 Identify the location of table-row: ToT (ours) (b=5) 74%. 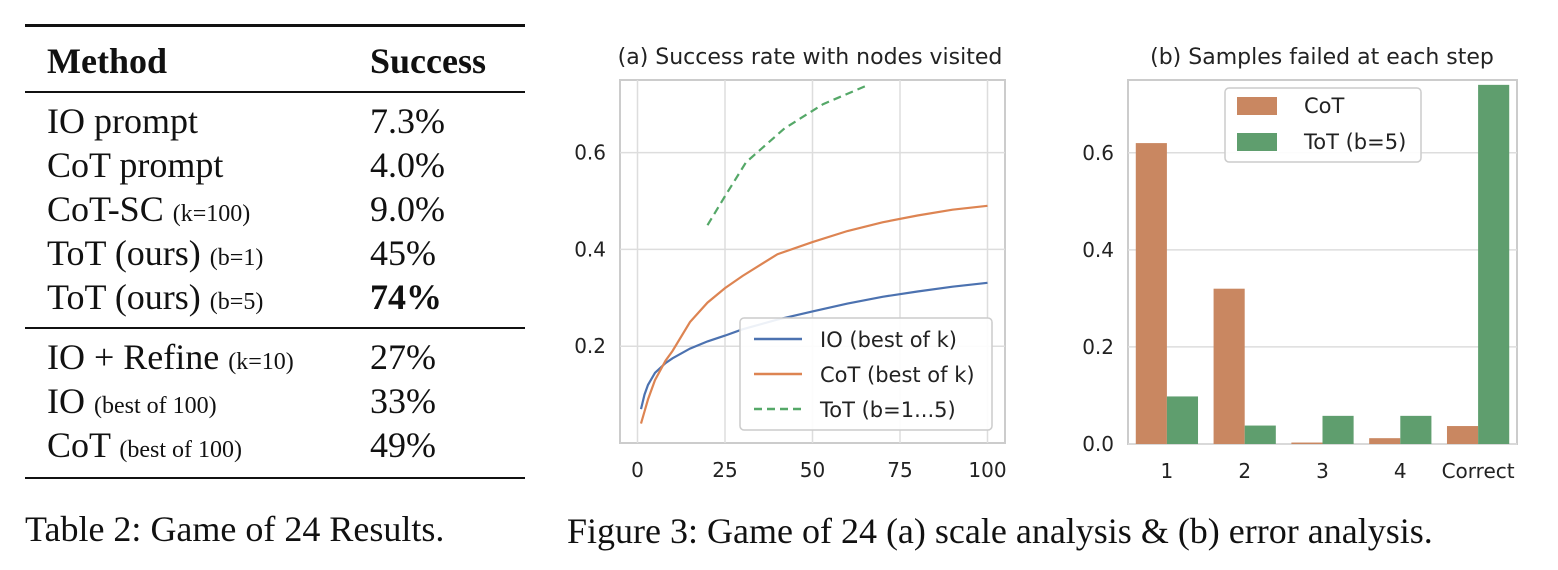
(275, 297).